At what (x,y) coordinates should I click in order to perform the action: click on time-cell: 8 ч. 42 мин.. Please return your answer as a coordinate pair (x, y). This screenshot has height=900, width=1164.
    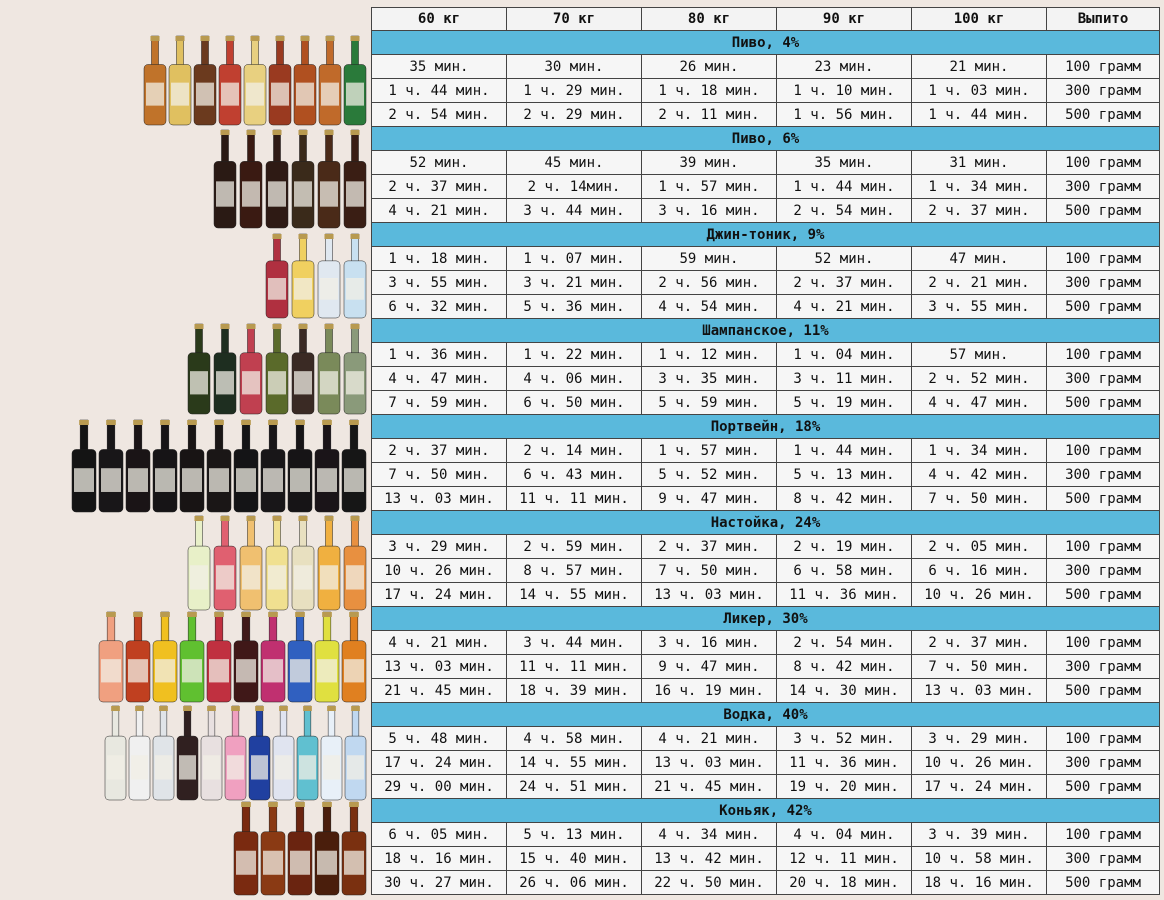
    Looking at the image, I should click on (844, 498).